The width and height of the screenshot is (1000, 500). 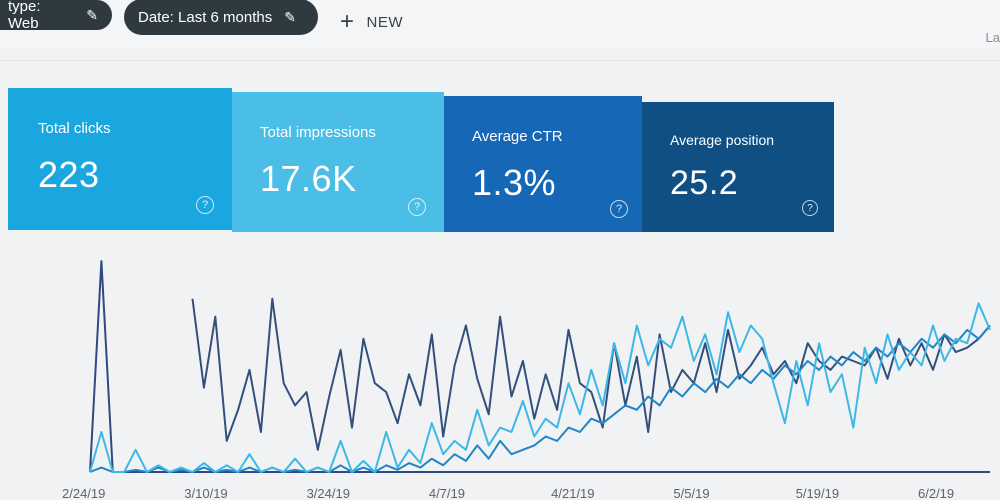 I want to click on total-clicks-card: Total clicks 223 ?, so click(x=120, y=159).